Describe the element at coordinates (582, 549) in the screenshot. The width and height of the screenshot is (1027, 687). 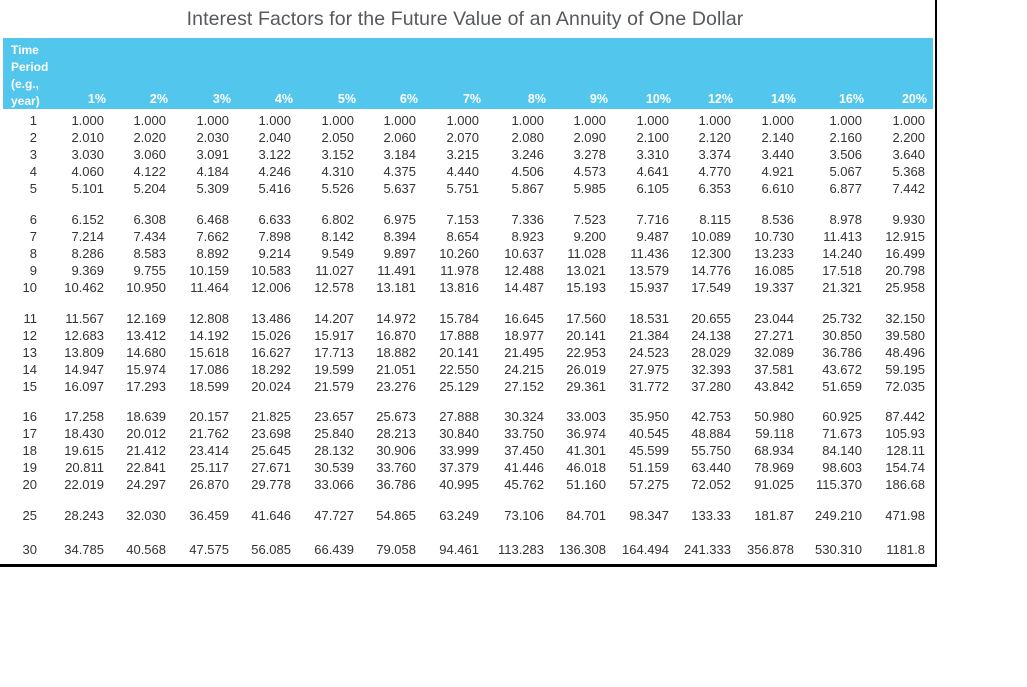
I see `factor-cell: 136.308` at that location.